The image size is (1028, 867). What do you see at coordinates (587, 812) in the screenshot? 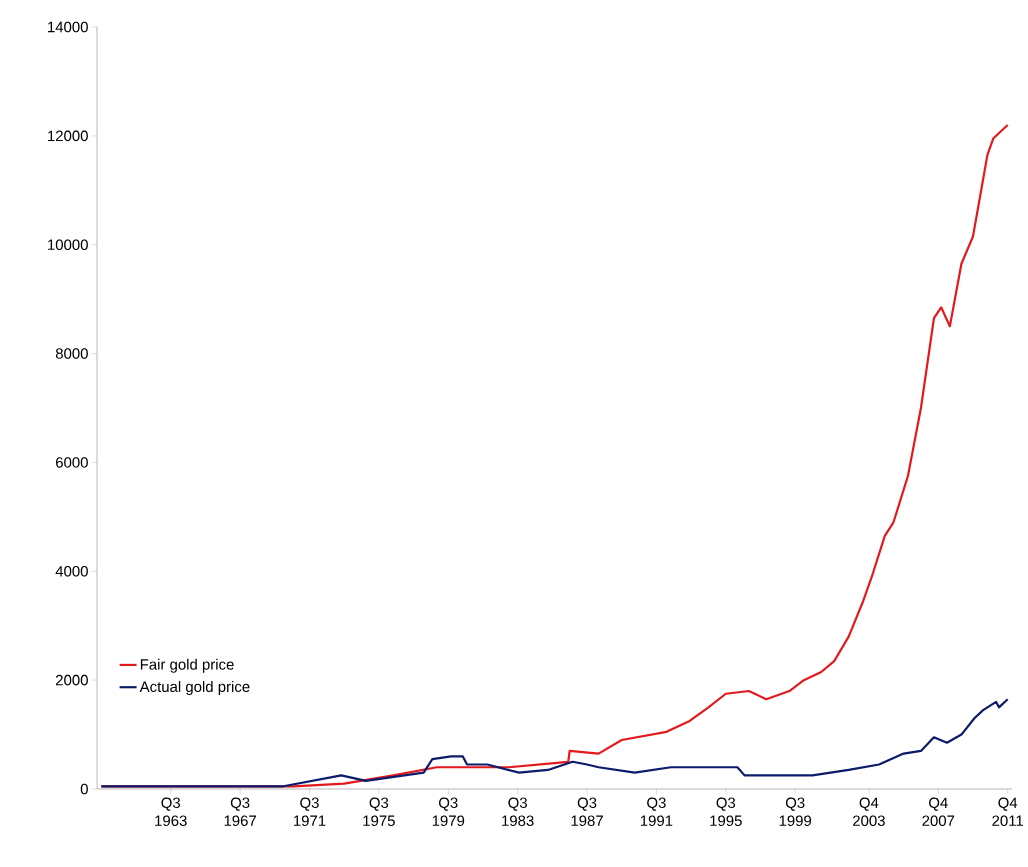
I see `x-tick-label: Q3 1987` at bounding box center [587, 812].